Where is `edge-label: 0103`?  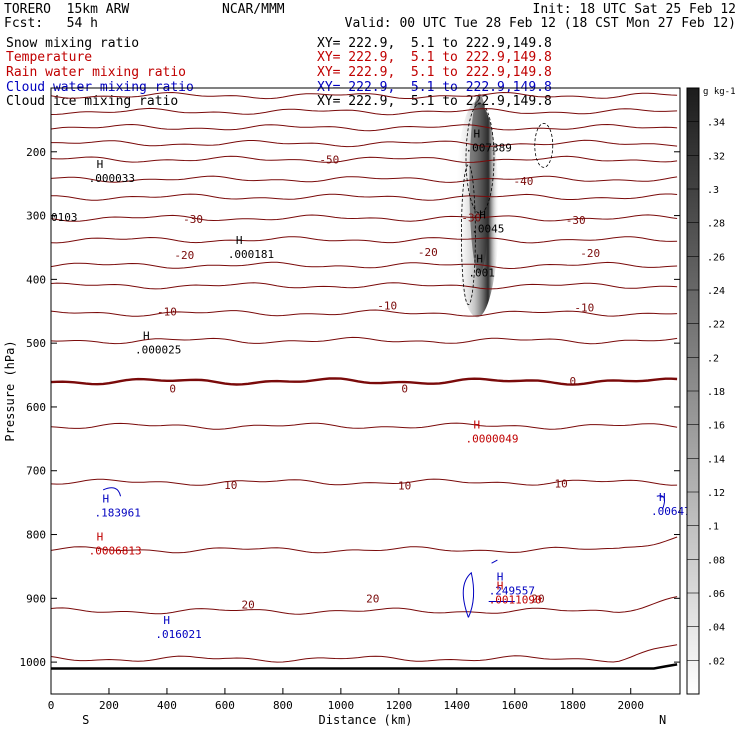
edge-label: 0103 is located at coordinates (64, 217).